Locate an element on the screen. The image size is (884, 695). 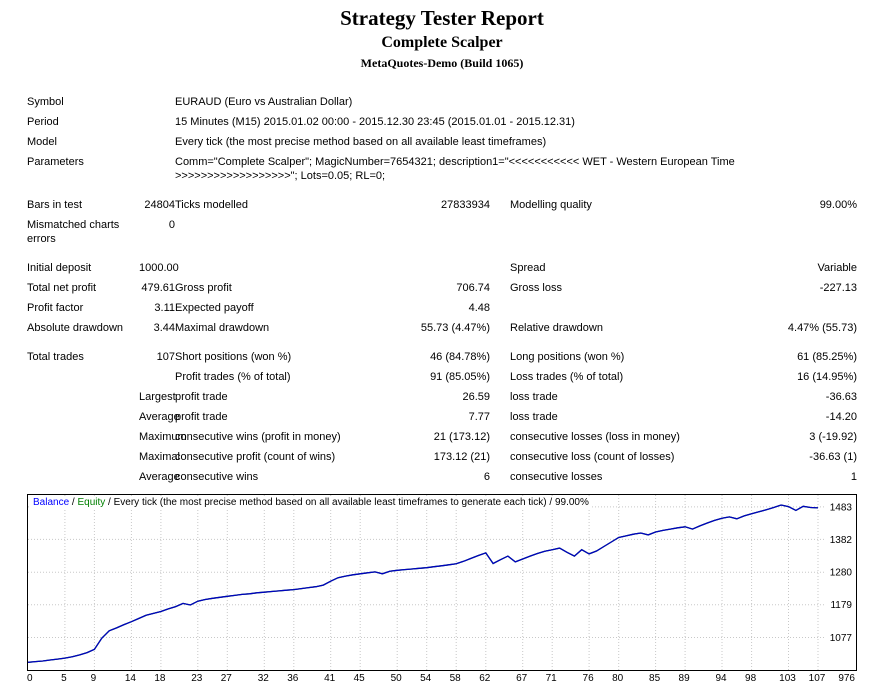
stat-label: Ticks modelled is located at coordinates (211, 205).